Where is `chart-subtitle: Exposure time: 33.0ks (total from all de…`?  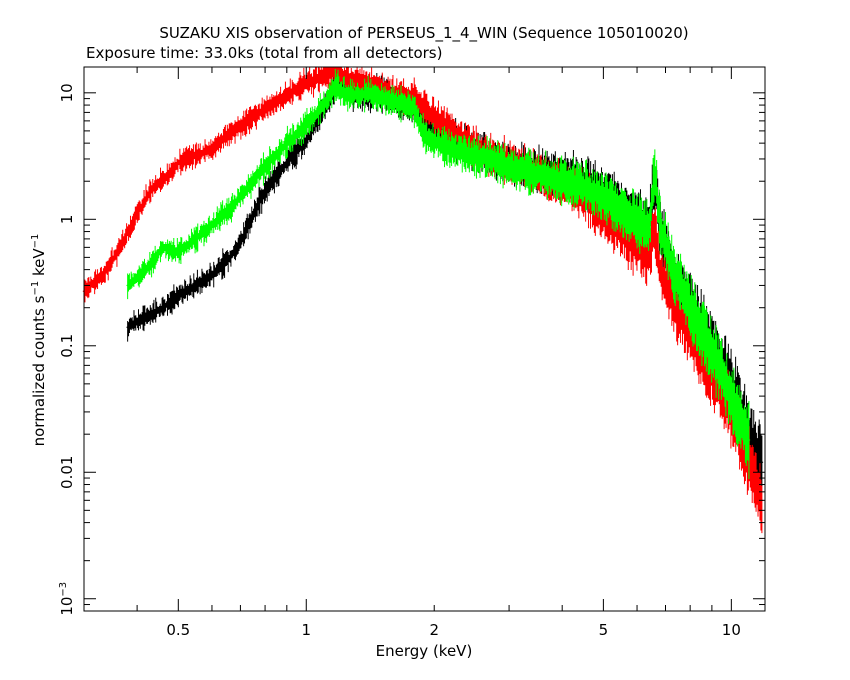 chart-subtitle: Exposure time: 33.0ks (total from all de… is located at coordinates (264, 53).